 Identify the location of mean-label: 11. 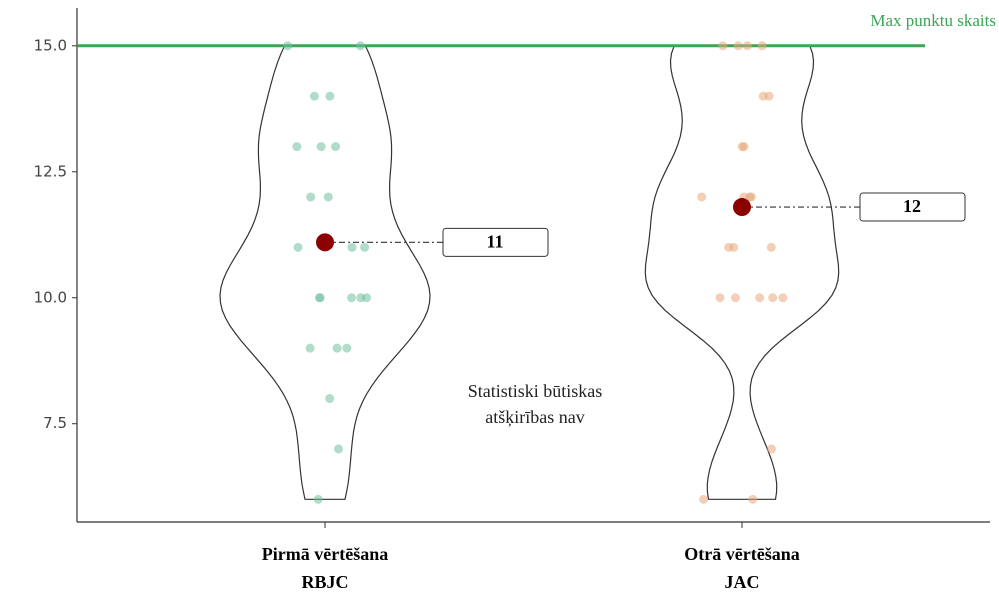
(494, 241).